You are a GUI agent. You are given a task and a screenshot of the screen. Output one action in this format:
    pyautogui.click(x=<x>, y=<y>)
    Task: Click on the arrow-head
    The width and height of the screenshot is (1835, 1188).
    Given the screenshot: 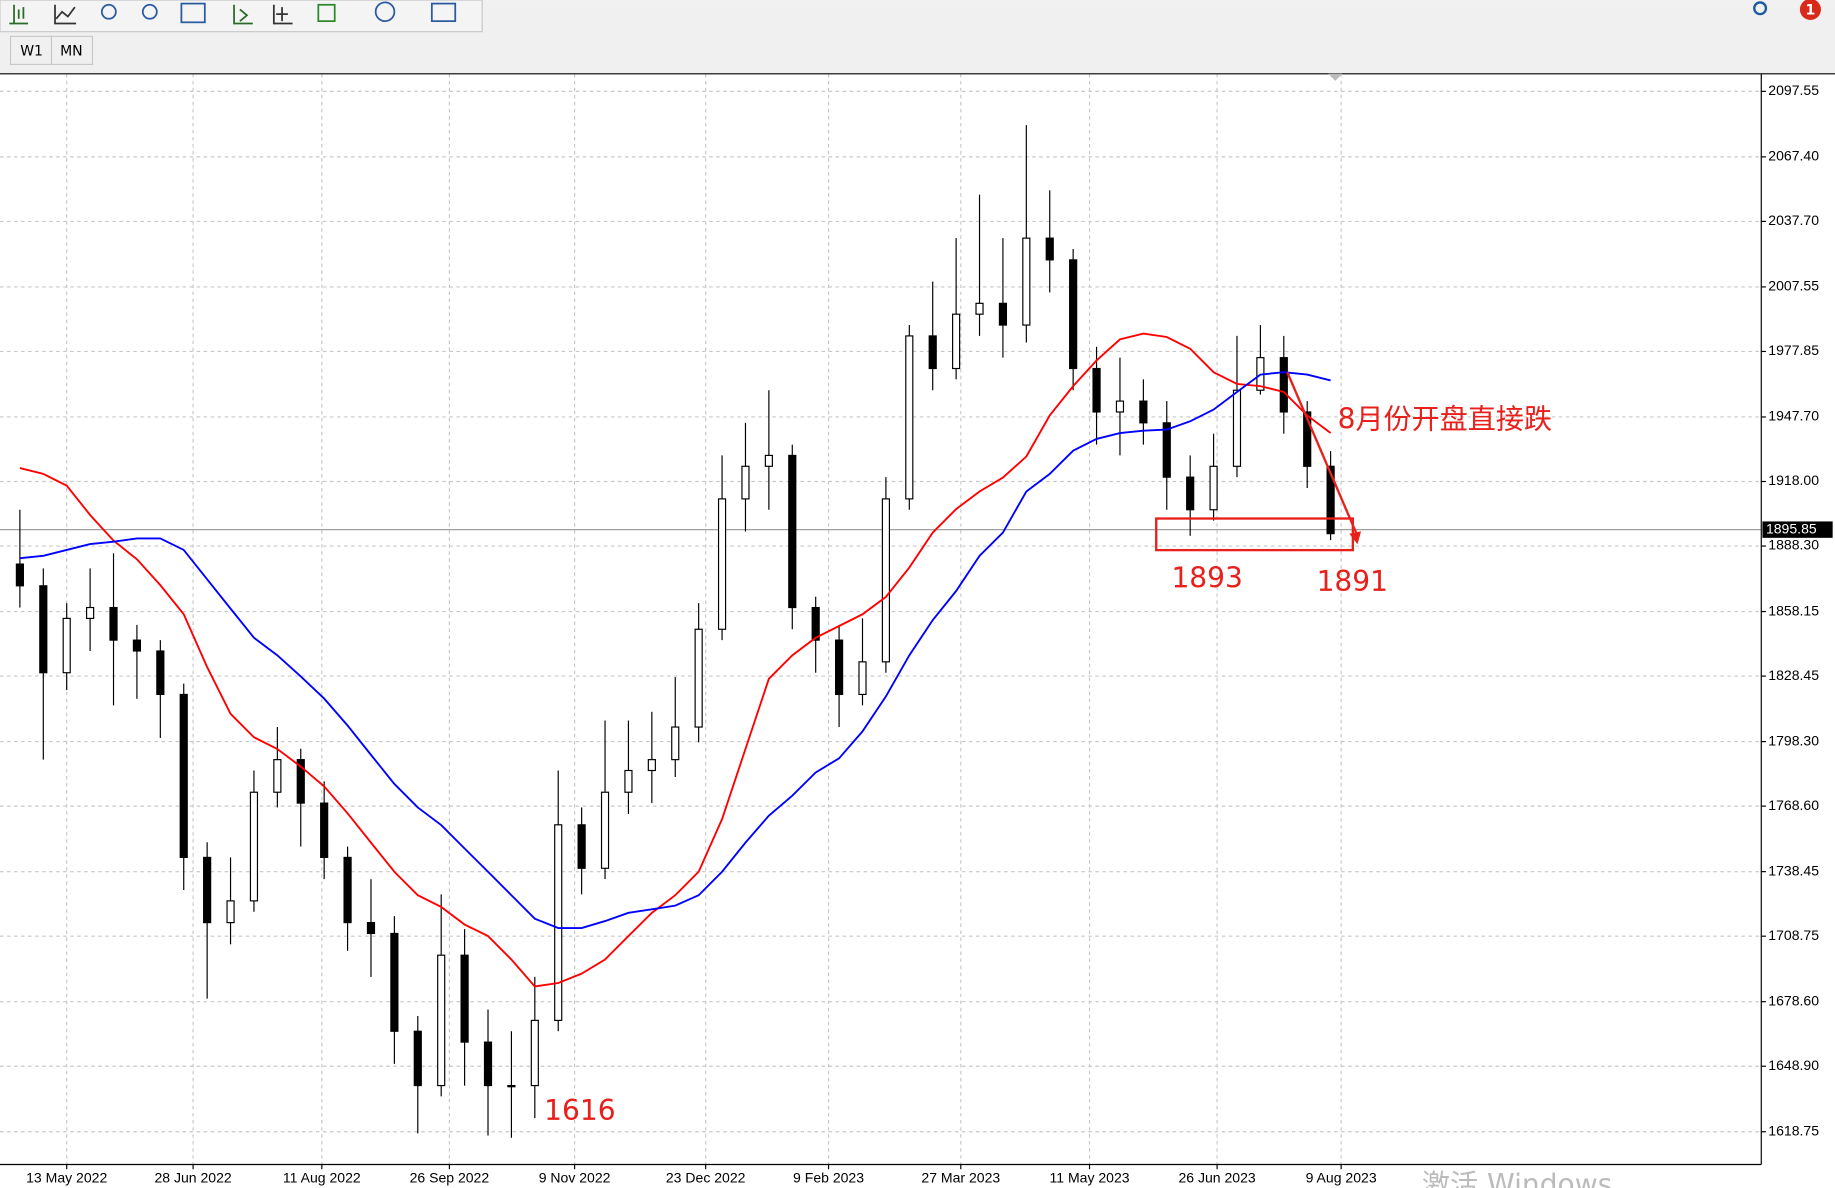 What is the action you would take?
    pyautogui.click(x=1355, y=538)
    